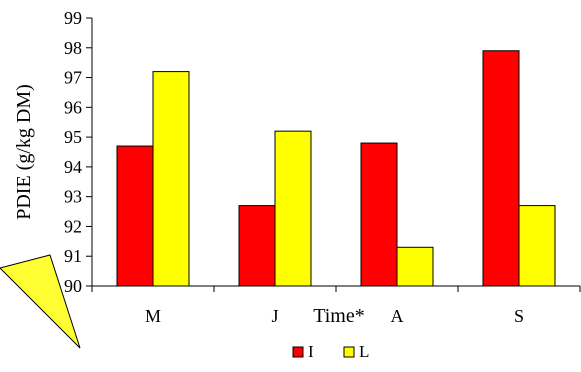 The width and height of the screenshot is (581, 372). What do you see at coordinates (73, 137) in the screenshot?
I see `y-tick-label: 95` at bounding box center [73, 137].